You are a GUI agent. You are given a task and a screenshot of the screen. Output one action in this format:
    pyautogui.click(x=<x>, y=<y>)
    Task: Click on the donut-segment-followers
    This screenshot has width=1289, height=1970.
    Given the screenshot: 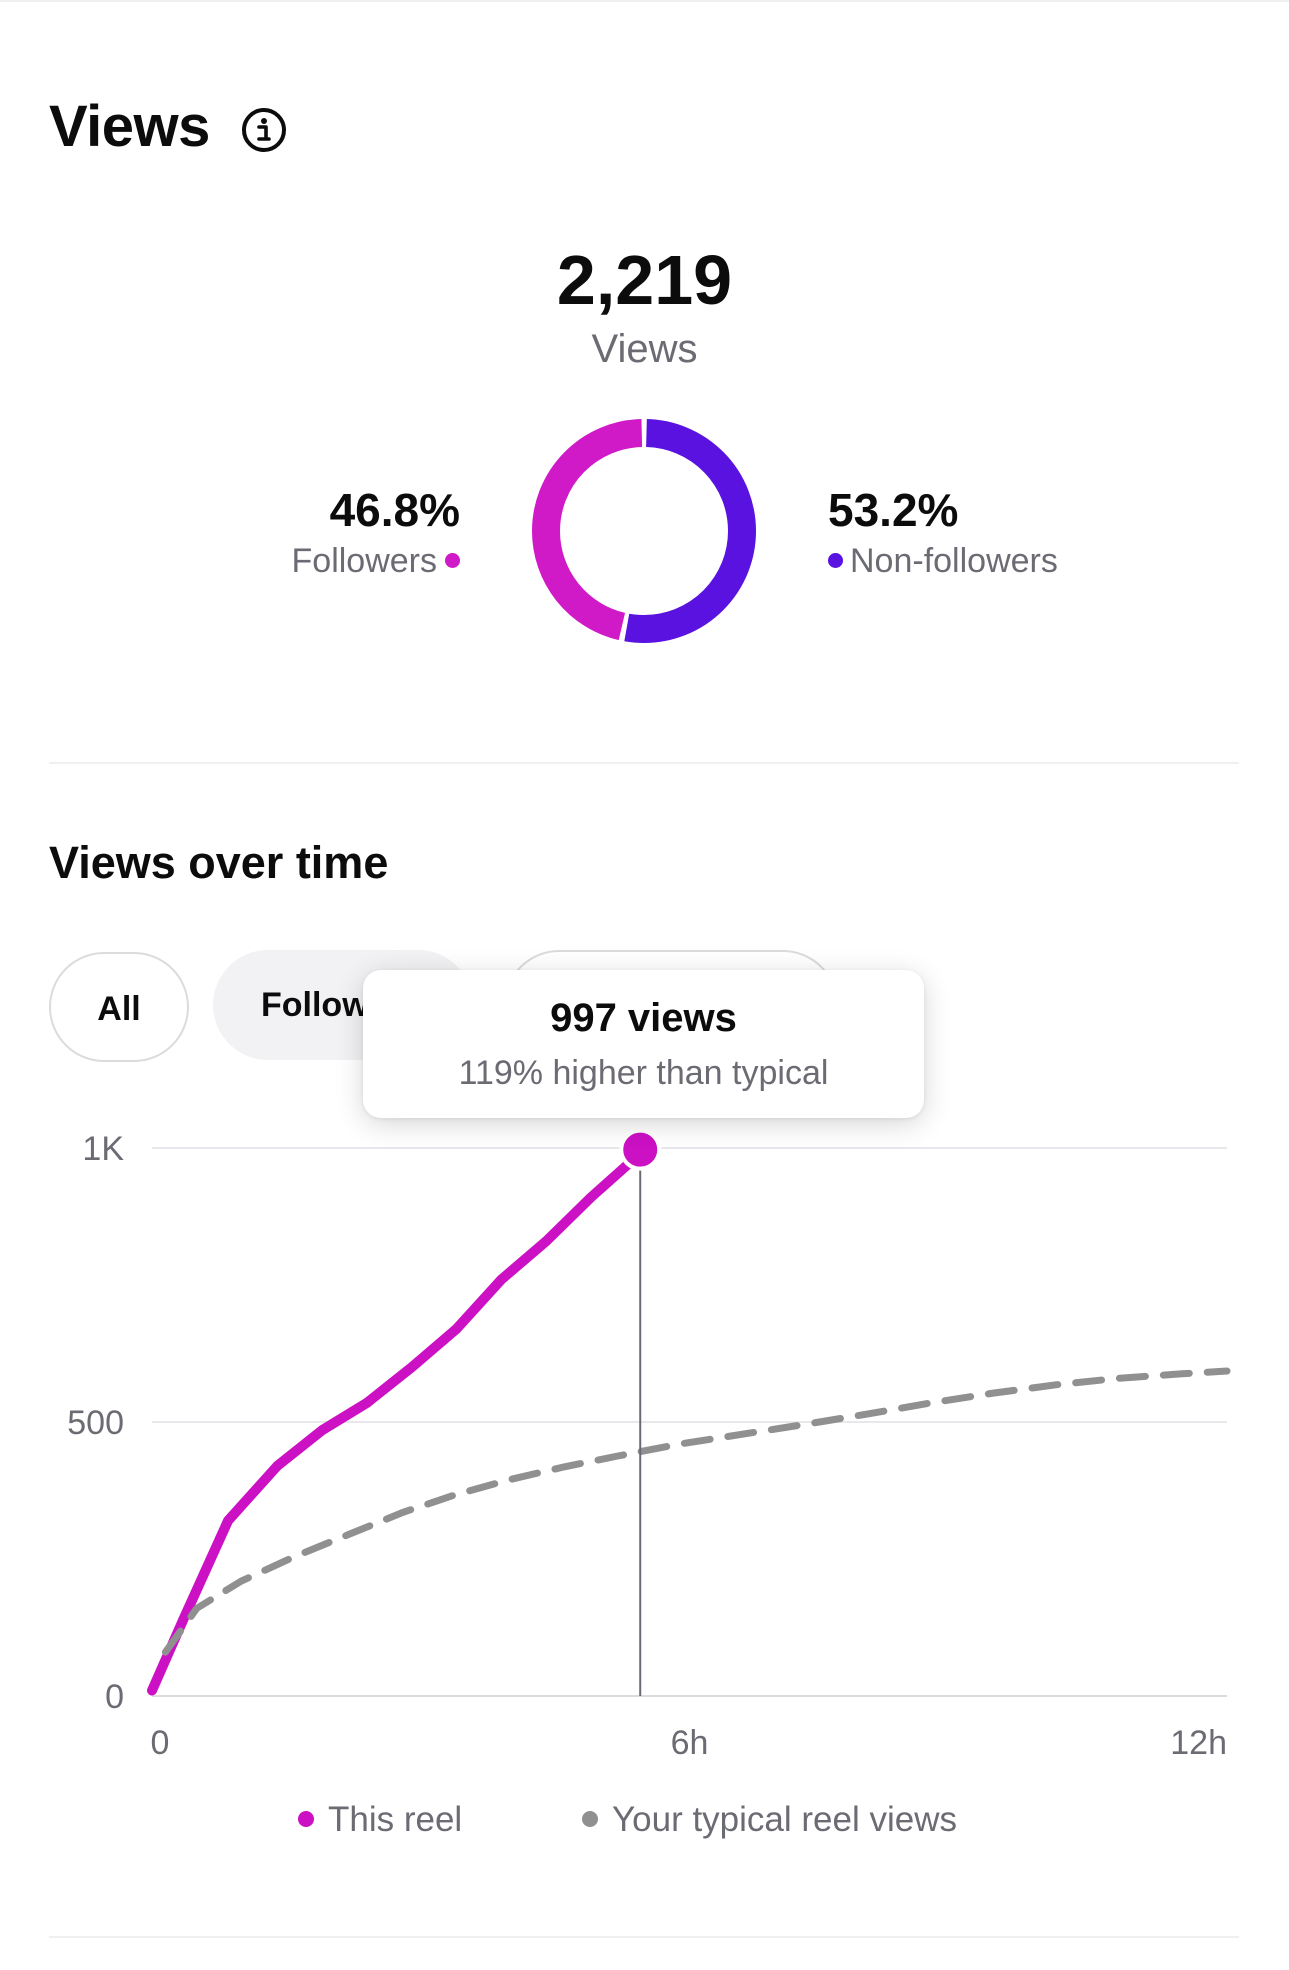 What is the action you would take?
    pyautogui.click(x=644, y=531)
    